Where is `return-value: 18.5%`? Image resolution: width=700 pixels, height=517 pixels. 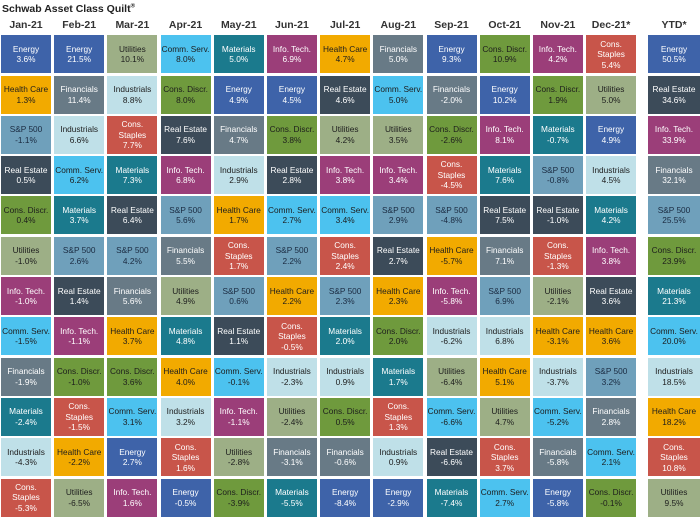 return-value: 18.5% is located at coordinates (674, 381).